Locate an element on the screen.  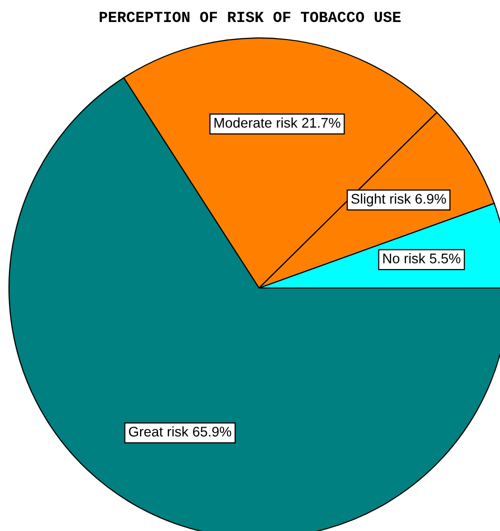
slice-label: Slight risk 6.9% is located at coordinates (398, 200).